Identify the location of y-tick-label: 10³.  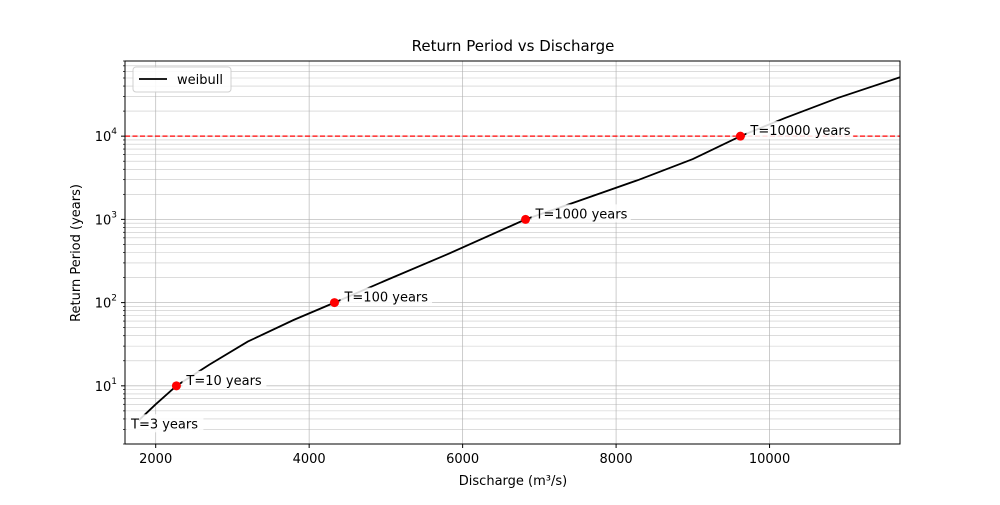
(106, 219).